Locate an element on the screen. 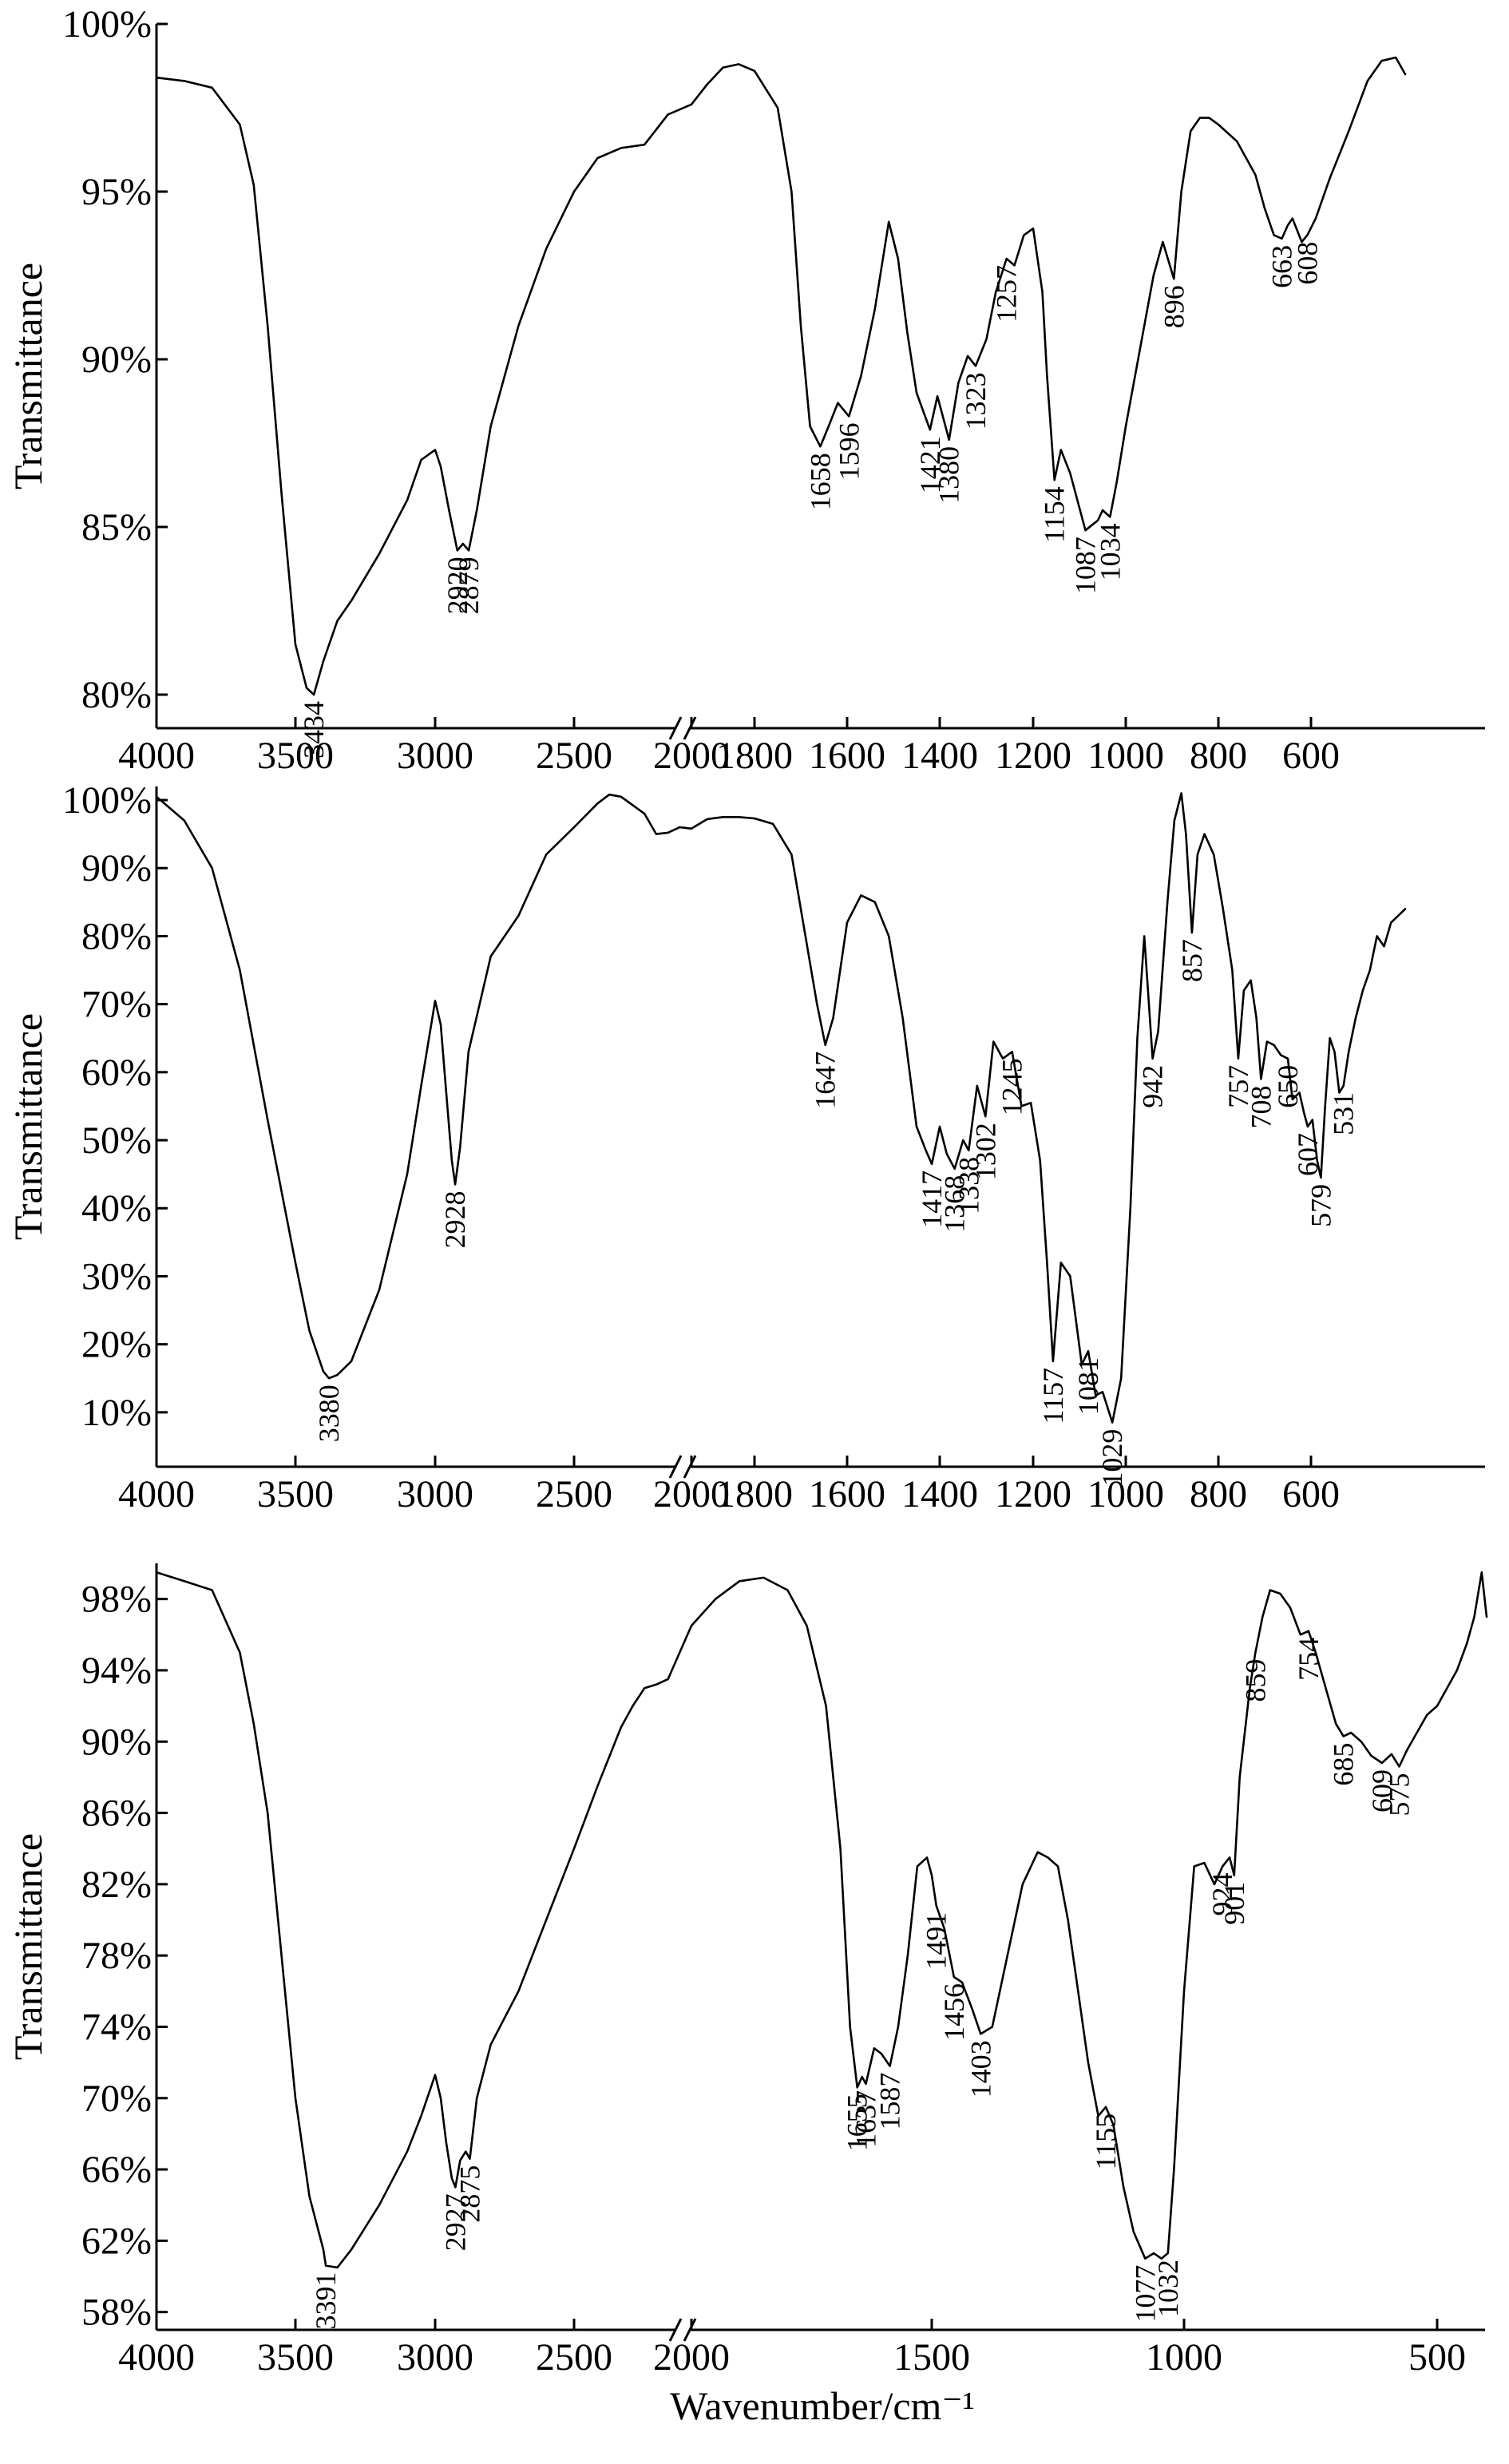  peak-label: 3434 is located at coordinates (314, 730).